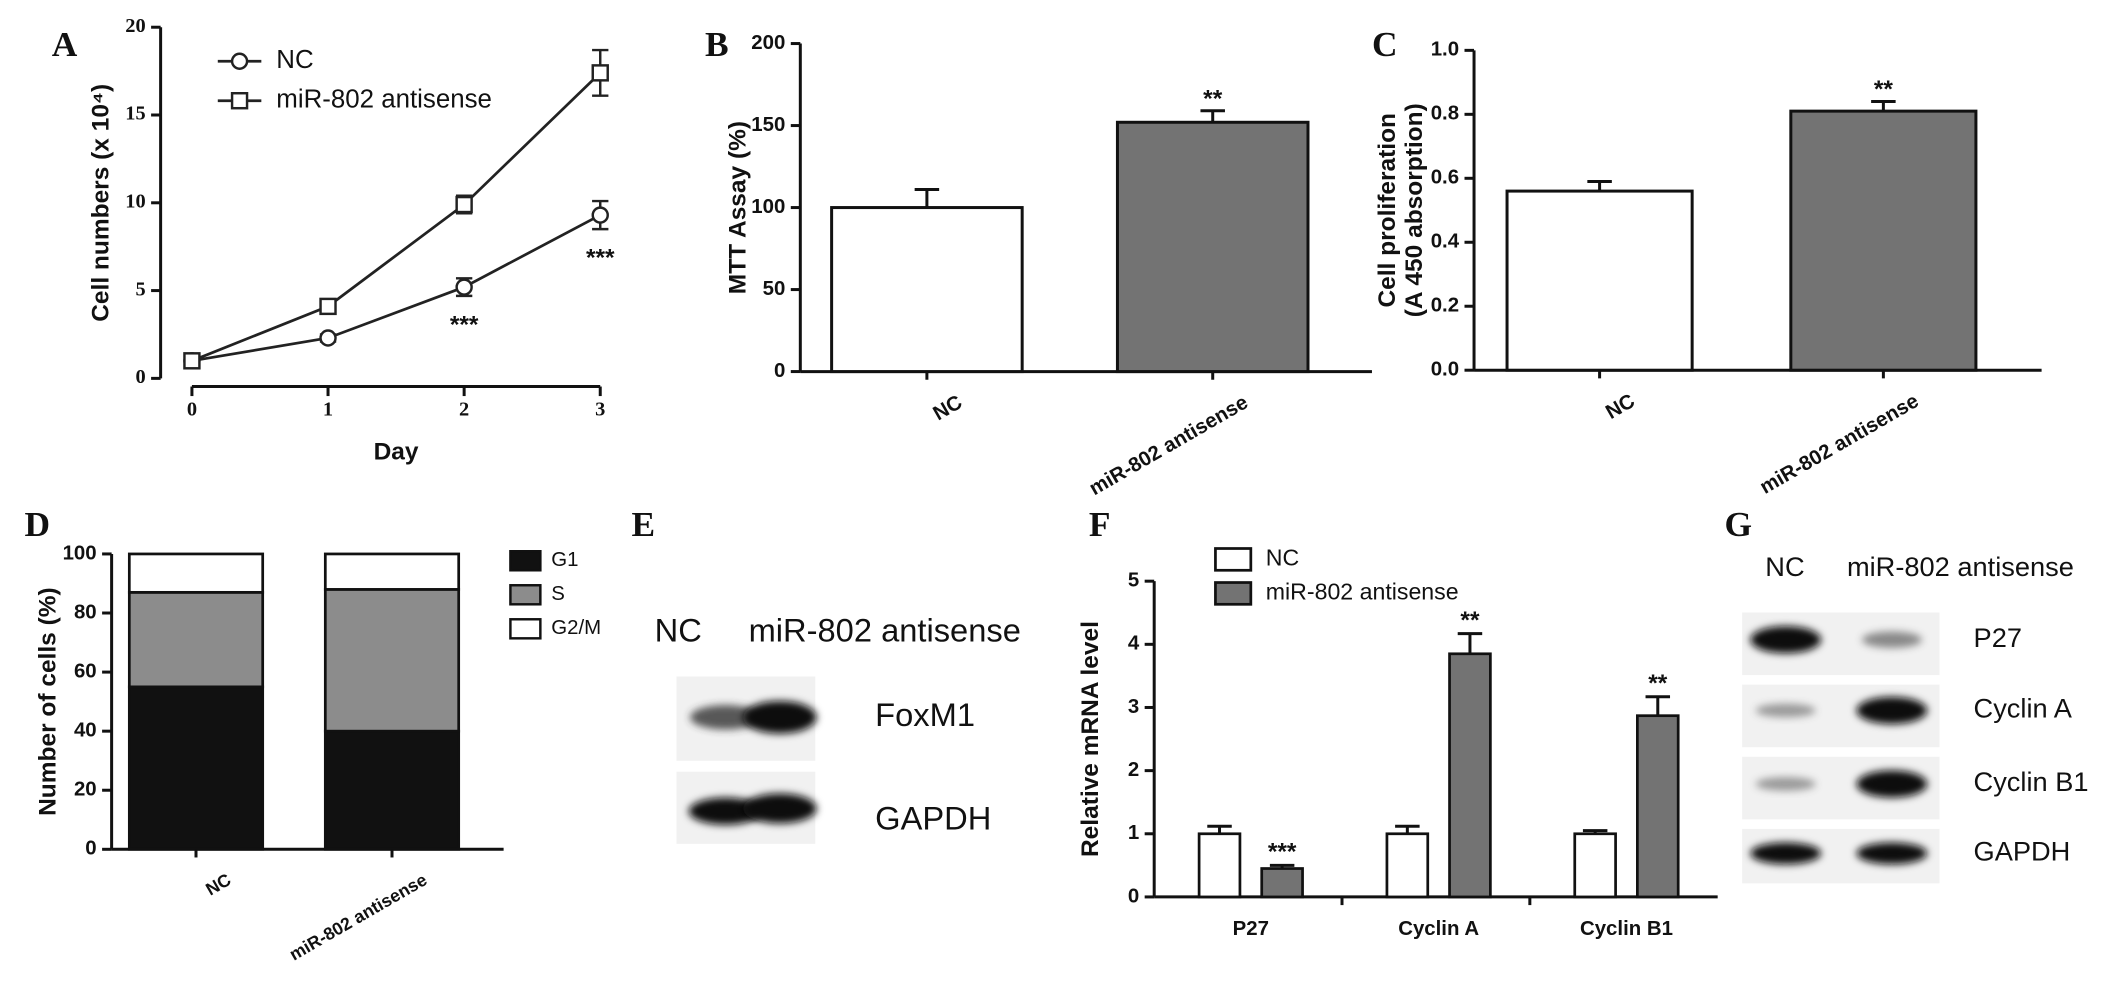 The width and height of the screenshot is (2126, 982). What do you see at coordinates (101, 203) in the screenshot?
I see `y-axis-title: Cell numbers (x 10⁴)` at bounding box center [101, 203].